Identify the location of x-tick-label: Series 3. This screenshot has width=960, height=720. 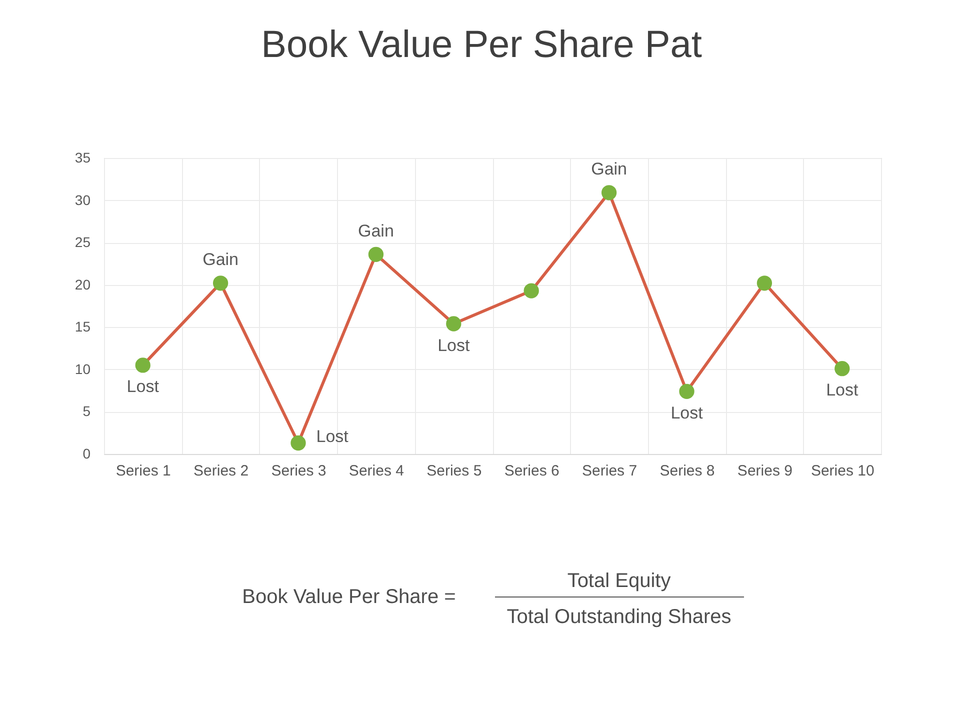
(298, 471).